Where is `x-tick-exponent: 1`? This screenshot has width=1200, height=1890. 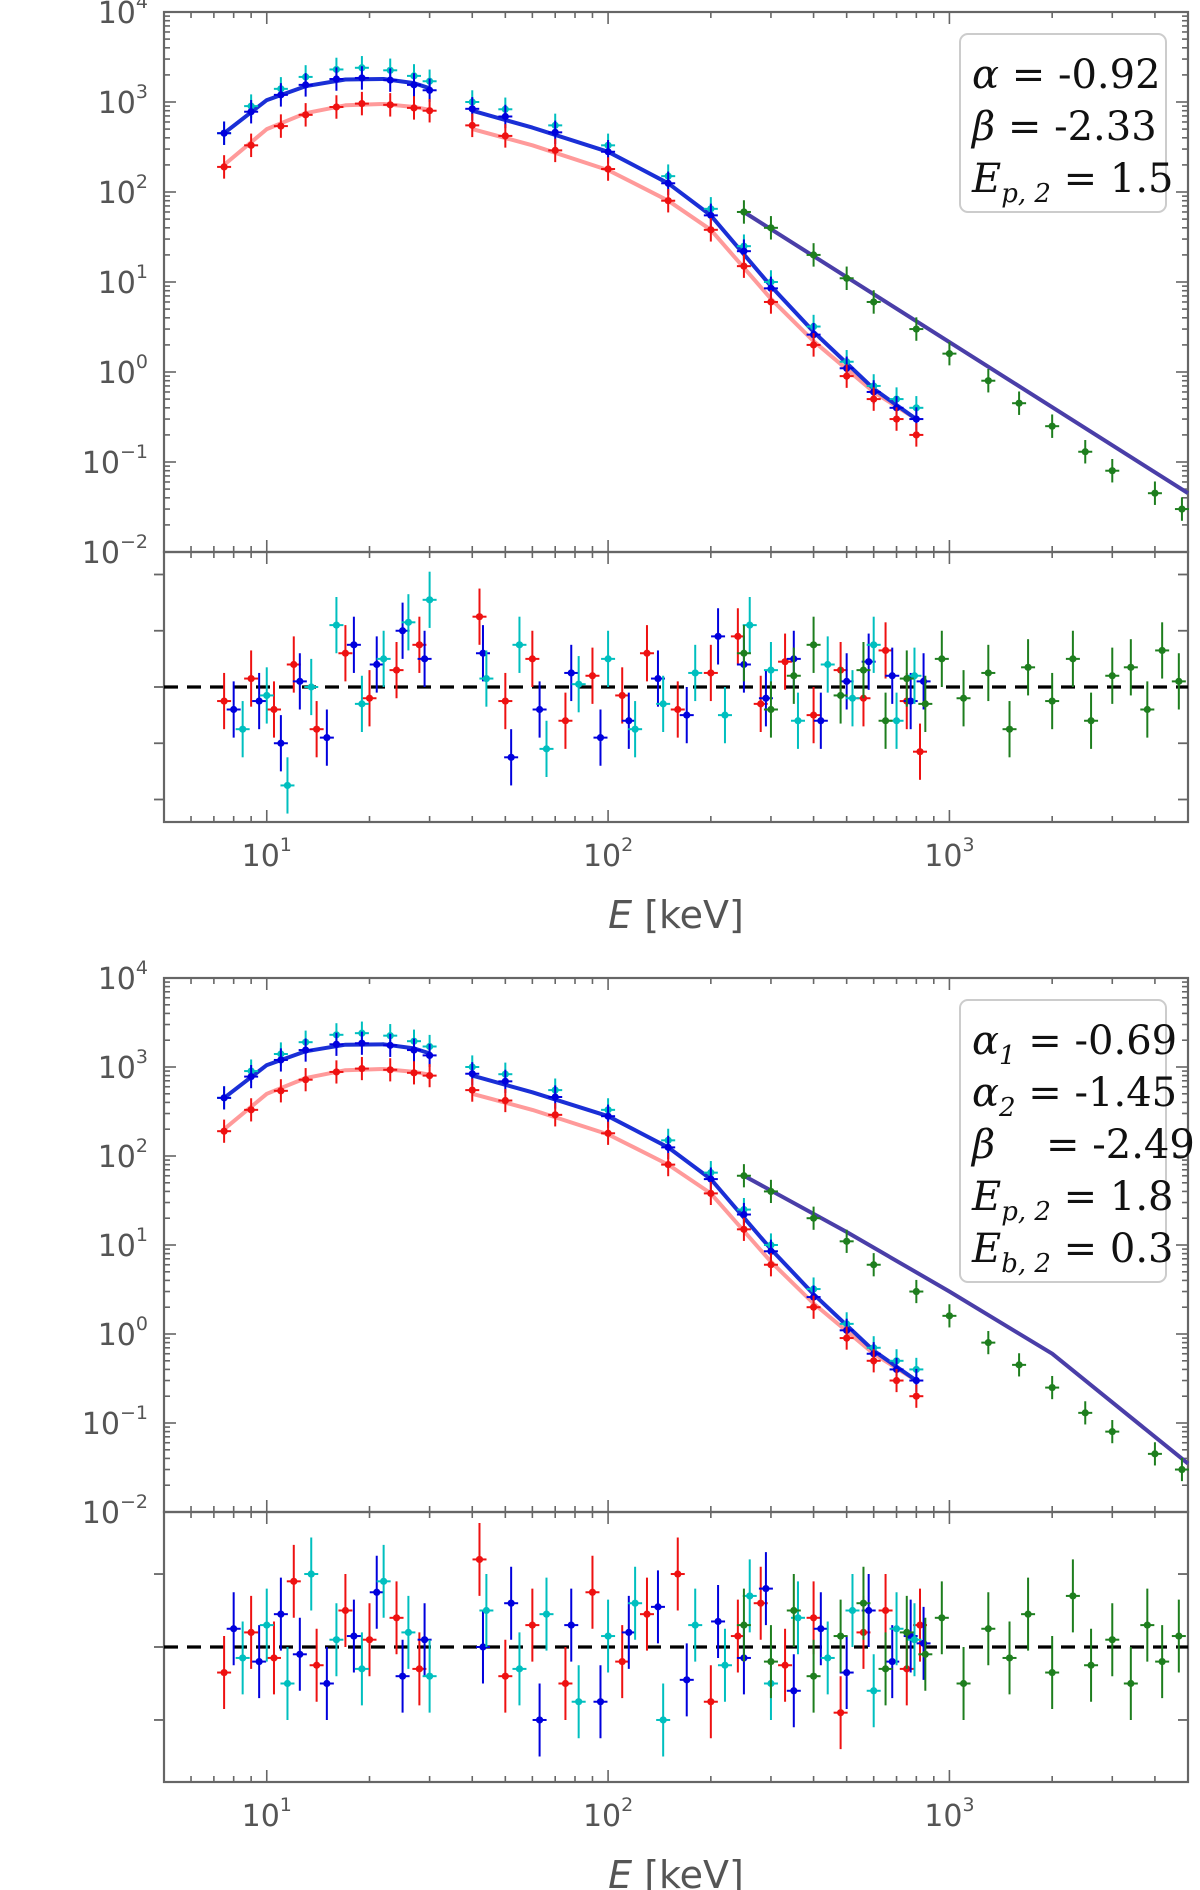
x-tick-exponent: 1 is located at coordinates (286, 845).